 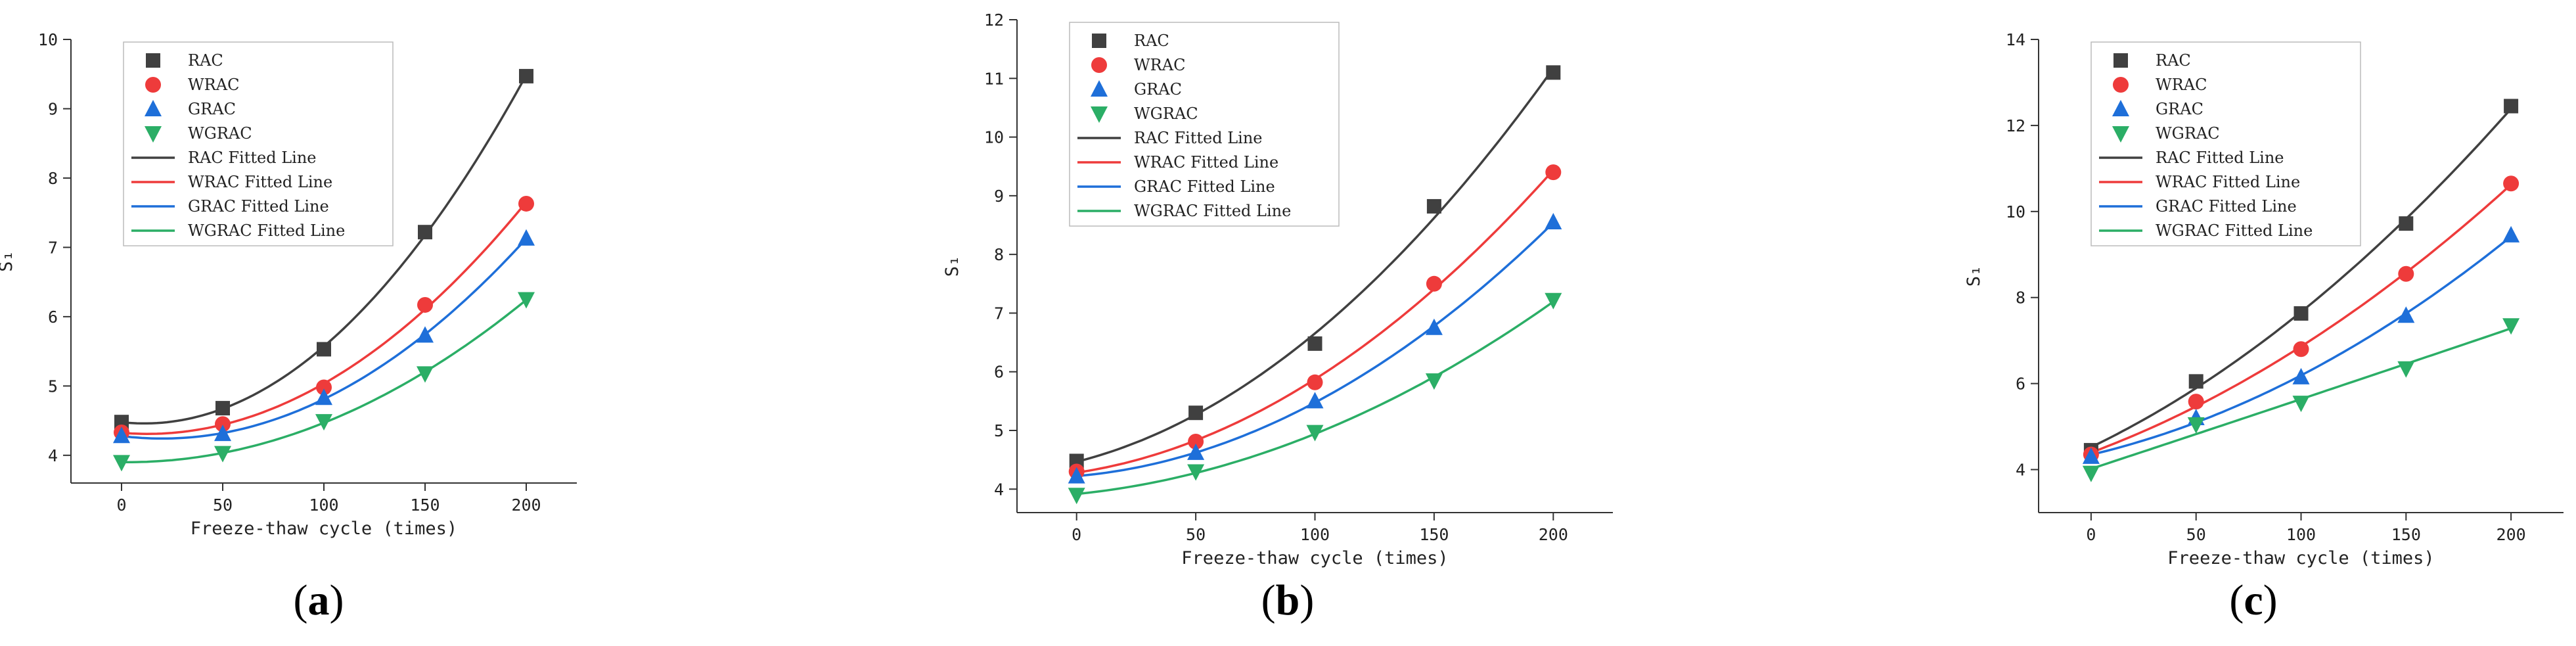 What do you see at coordinates (2015, 39) in the screenshot?
I see `y-tick-label: 14` at bounding box center [2015, 39].